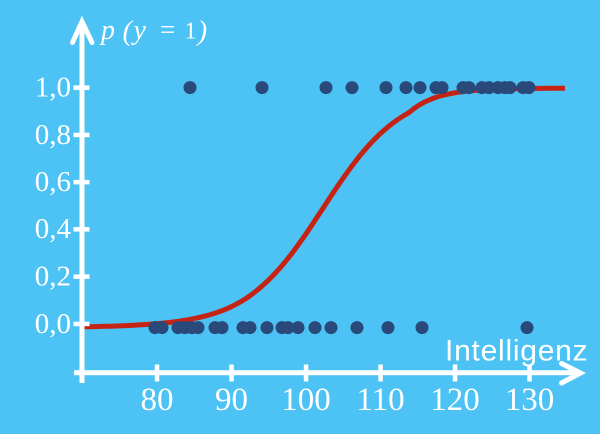 This screenshot has height=434, width=600. Describe the element at coordinates (53, 324) in the screenshot. I see `svg-text: 0,0` at that location.